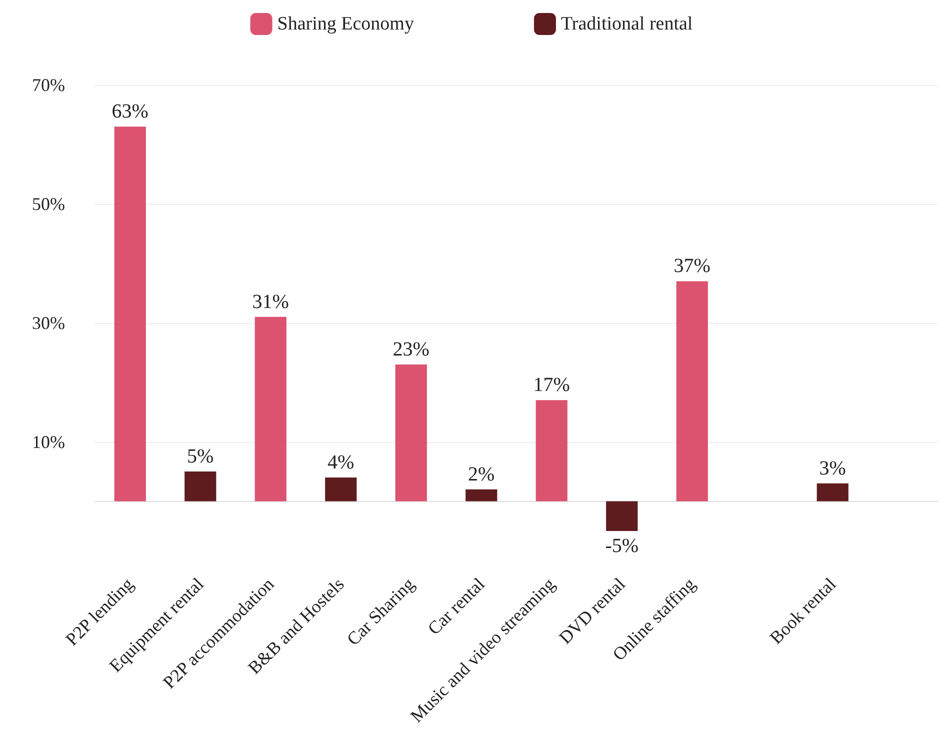  What do you see at coordinates (411, 349) in the screenshot?
I see `data-label: 23%` at bounding box center [411, 349].